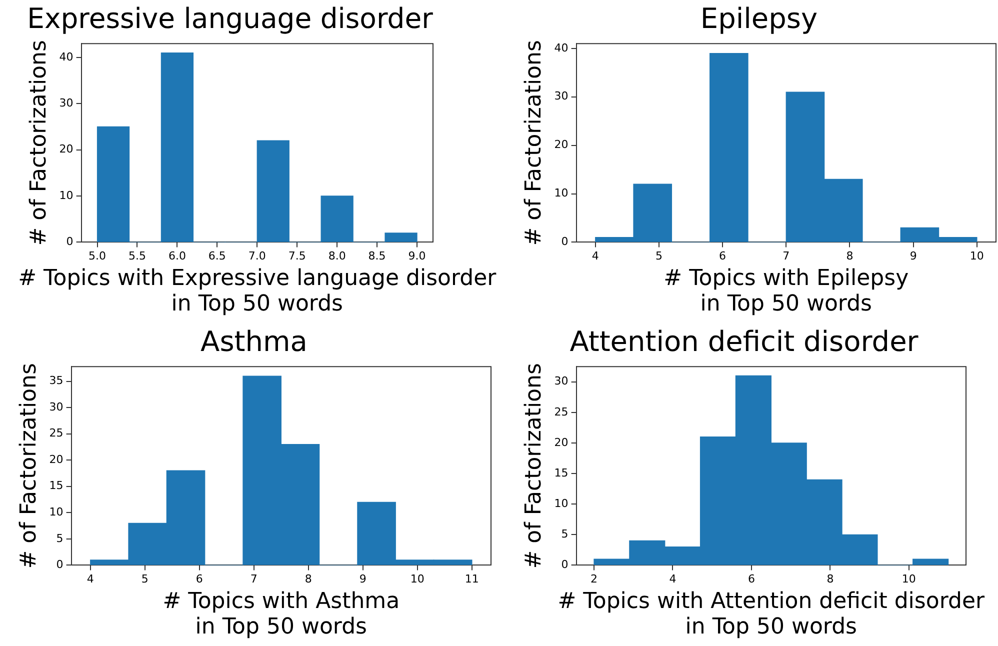 The image size is (998, 646). Describe the element at coordinates (254, 341) in the screenshot. I see `chart-title: Asthma` at that location.